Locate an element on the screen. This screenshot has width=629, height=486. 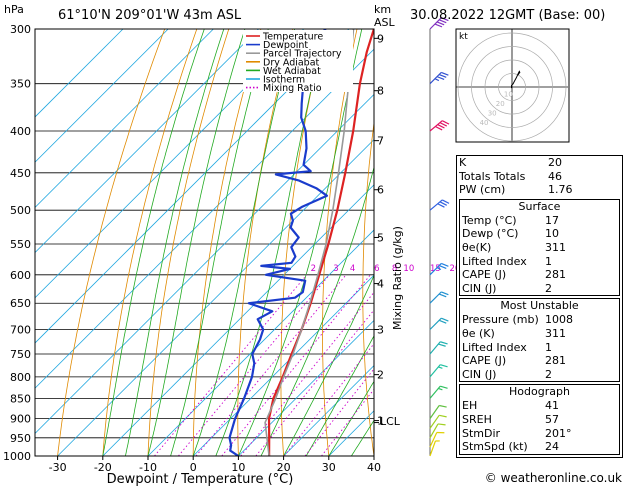
mixing-ratio-line is located at coordinates (328, 399).